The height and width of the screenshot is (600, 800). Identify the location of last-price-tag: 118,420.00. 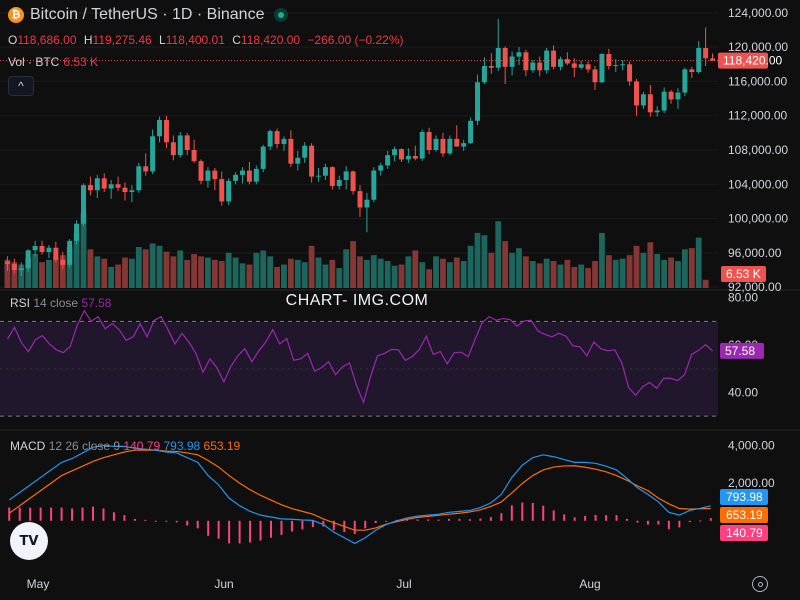
(752, 61).